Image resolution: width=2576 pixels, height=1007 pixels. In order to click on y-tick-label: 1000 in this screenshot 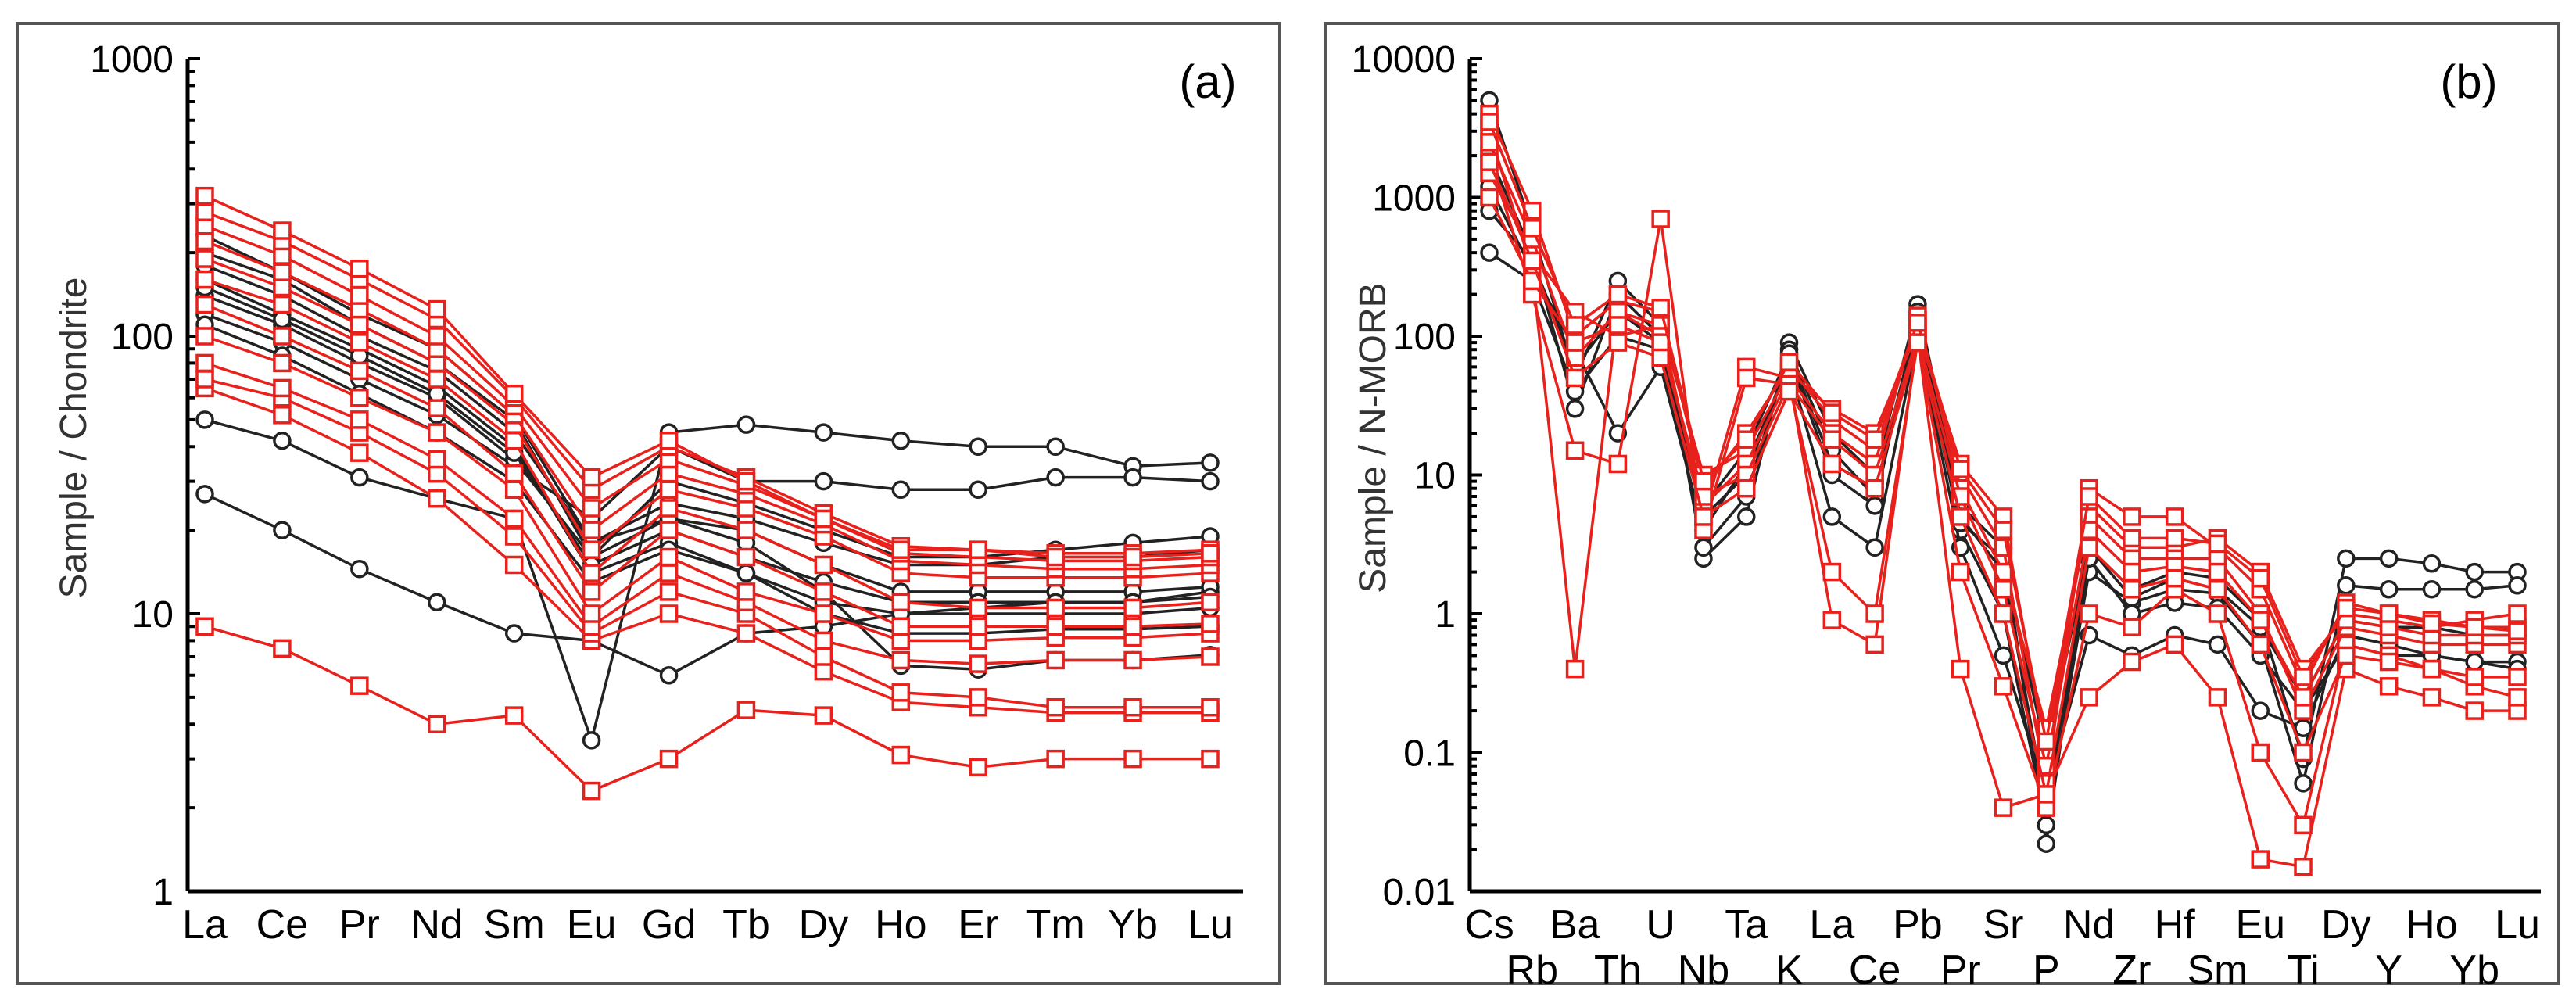, I will do `click(1414, 199)`.